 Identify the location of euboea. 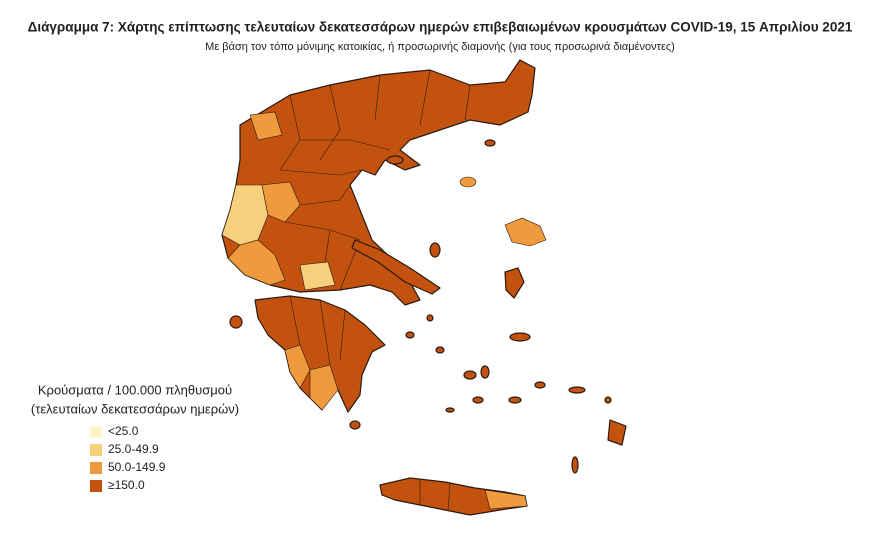
(396, 267).